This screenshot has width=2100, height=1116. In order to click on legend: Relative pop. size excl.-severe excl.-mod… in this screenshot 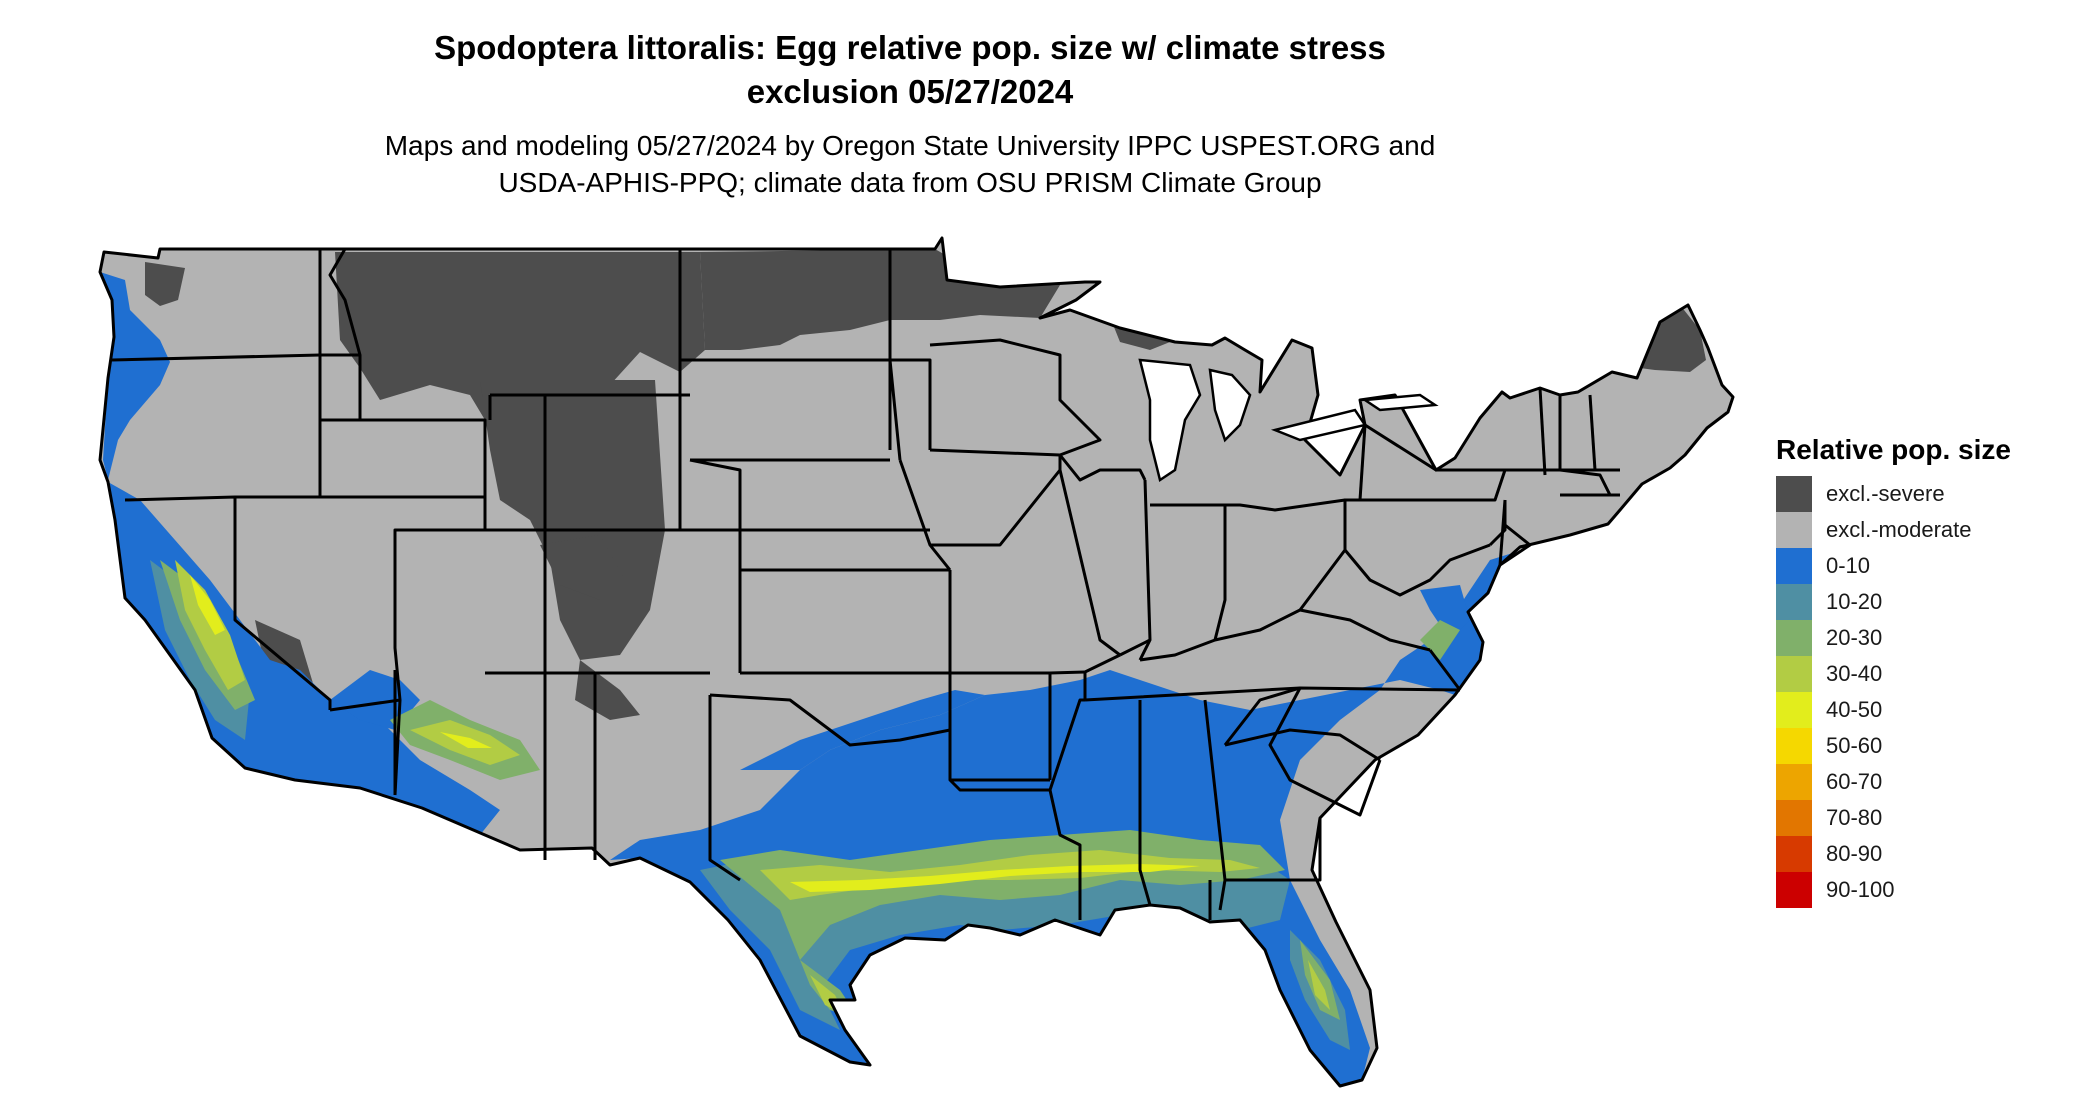, I will do `click(1926, 670)`.